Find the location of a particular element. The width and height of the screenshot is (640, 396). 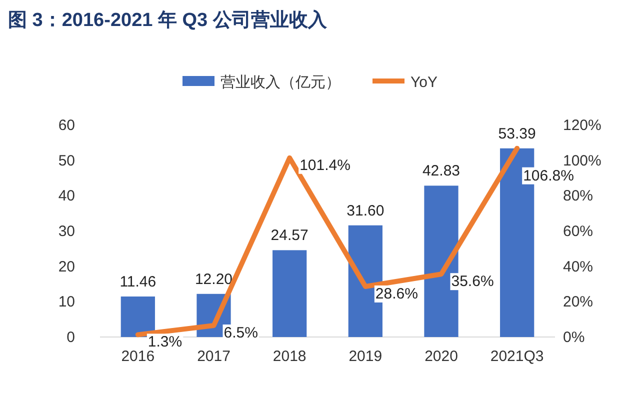

data-label: 12.20 is located at coordinates (213, 279).